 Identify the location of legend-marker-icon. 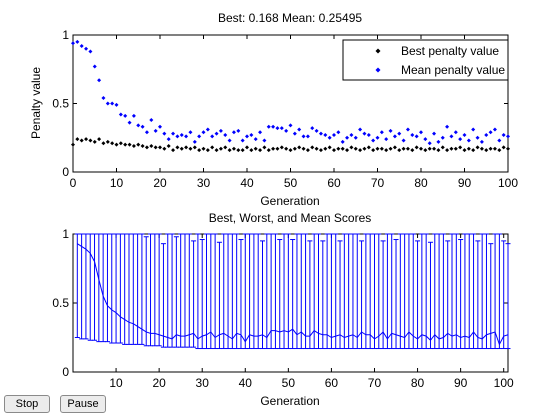
(378, 51).